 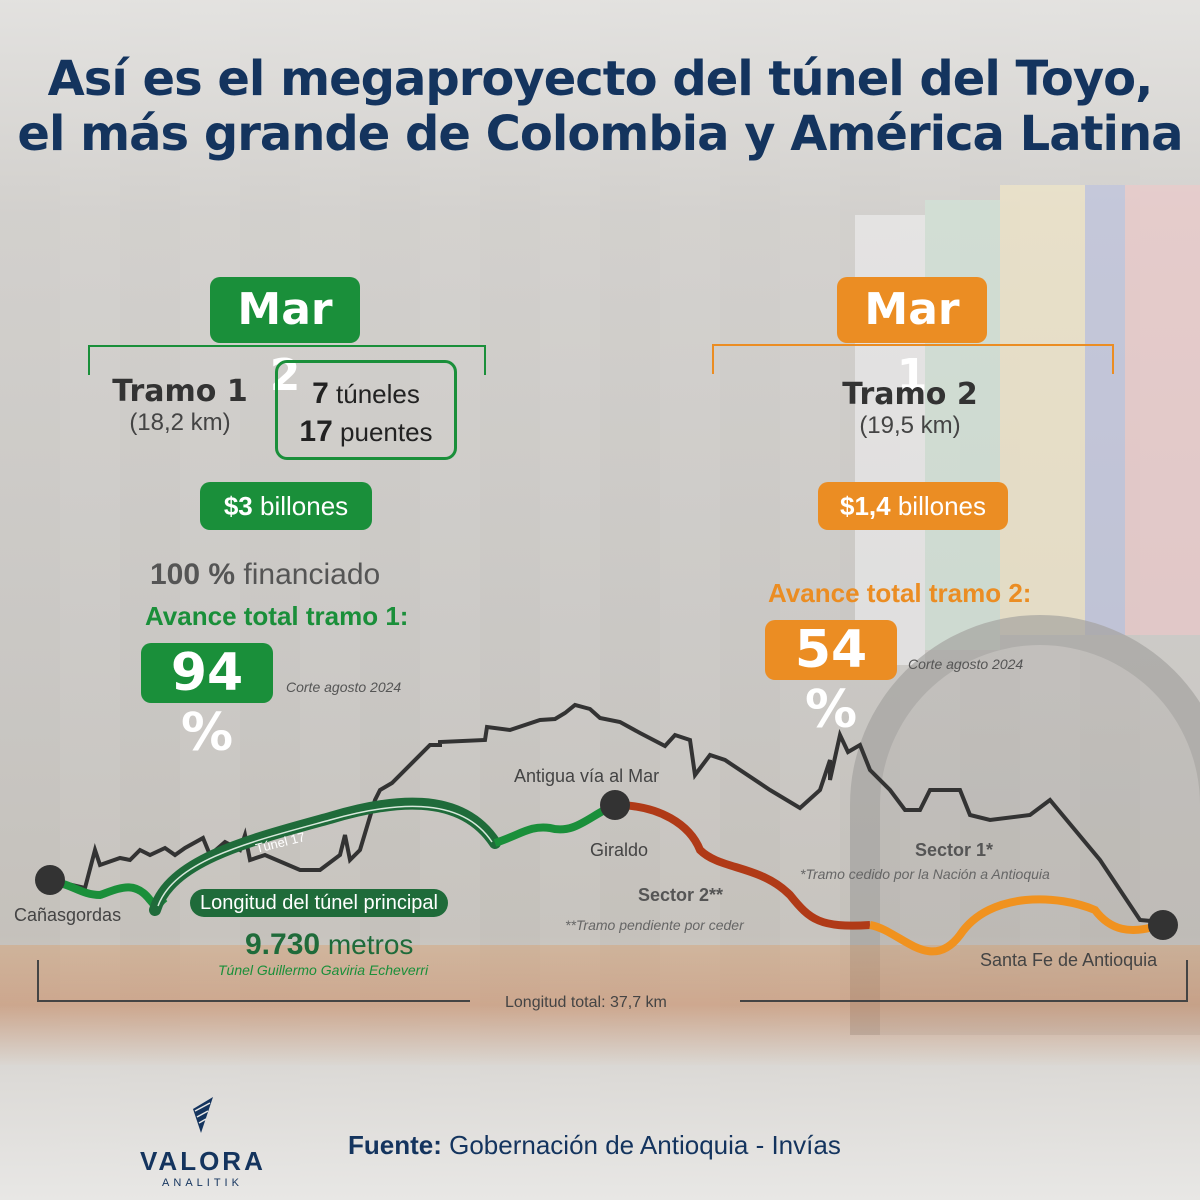 I want to click on sector2-route, so click(x=742, y=865).